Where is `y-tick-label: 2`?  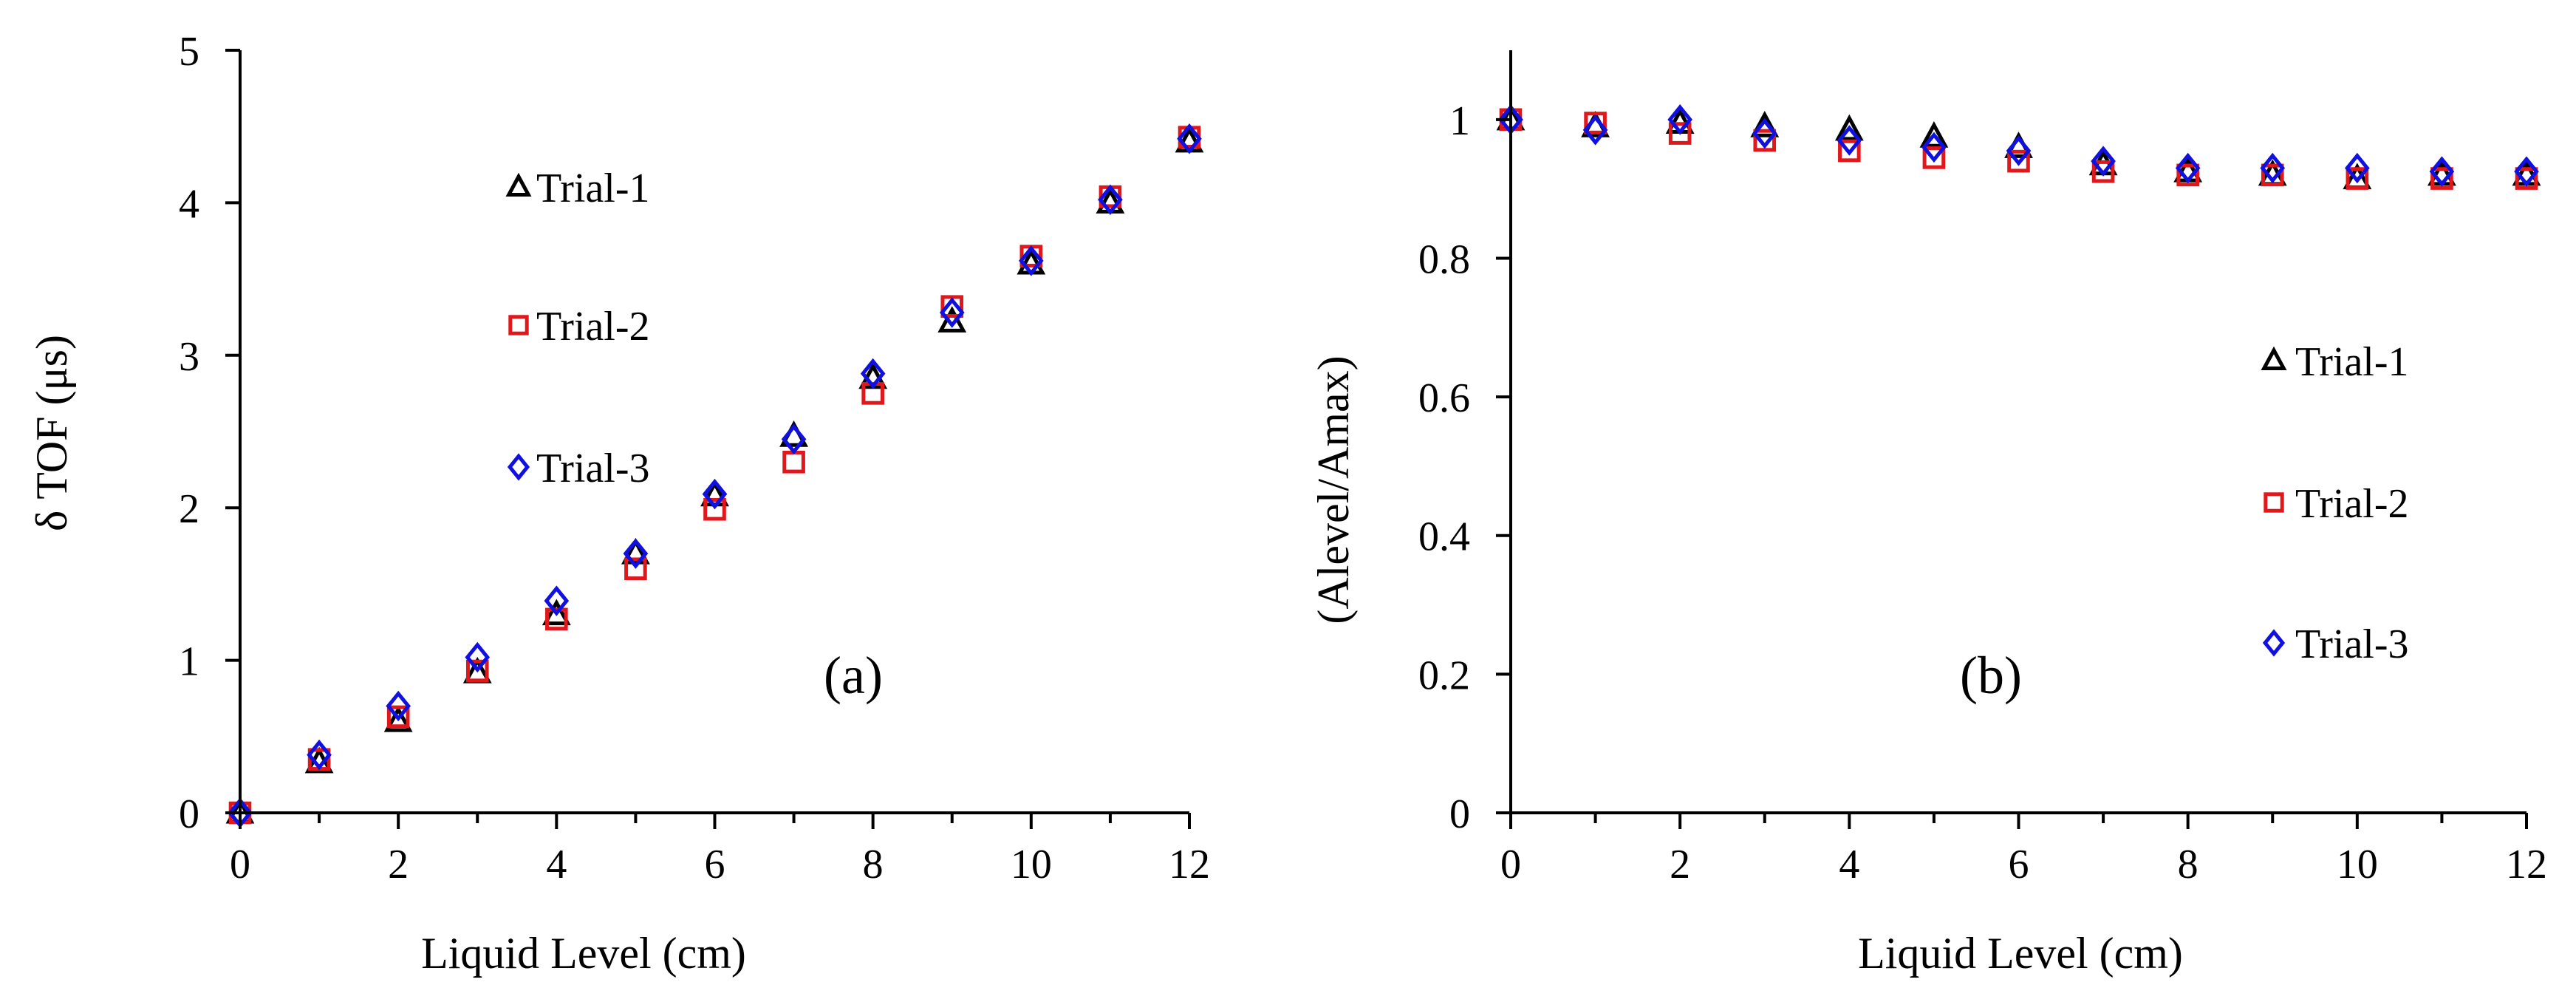 y-tick-label: 2 is located at coordinates (189, 509).